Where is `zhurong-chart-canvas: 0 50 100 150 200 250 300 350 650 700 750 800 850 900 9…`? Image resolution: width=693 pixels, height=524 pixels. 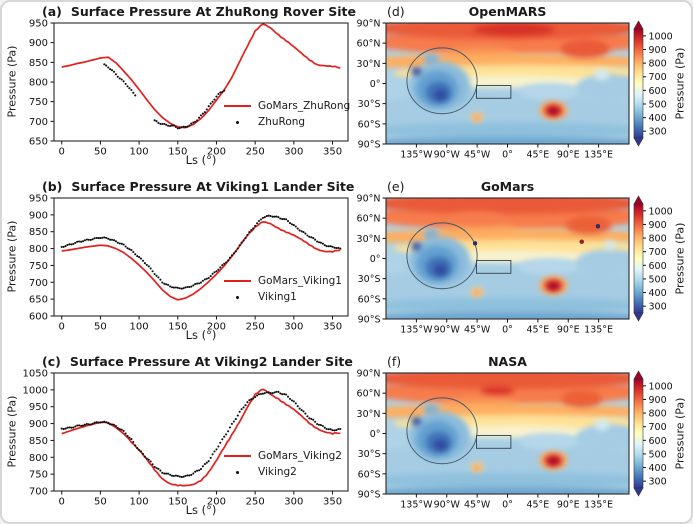
zhurong-chart-canvas: 0 50 100 150 200 250 300 350 650 700 750 800 850 900 9… is located at coordinates (189, 88).